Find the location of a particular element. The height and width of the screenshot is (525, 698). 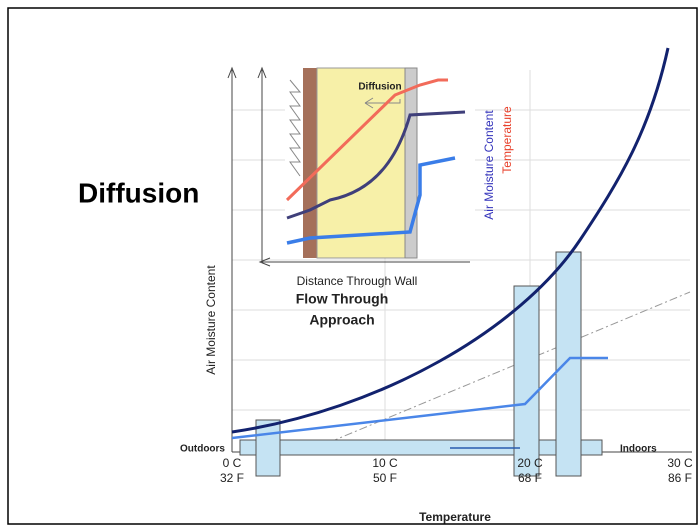

inset-label: Diffusion is located at coordinates (379, 87).